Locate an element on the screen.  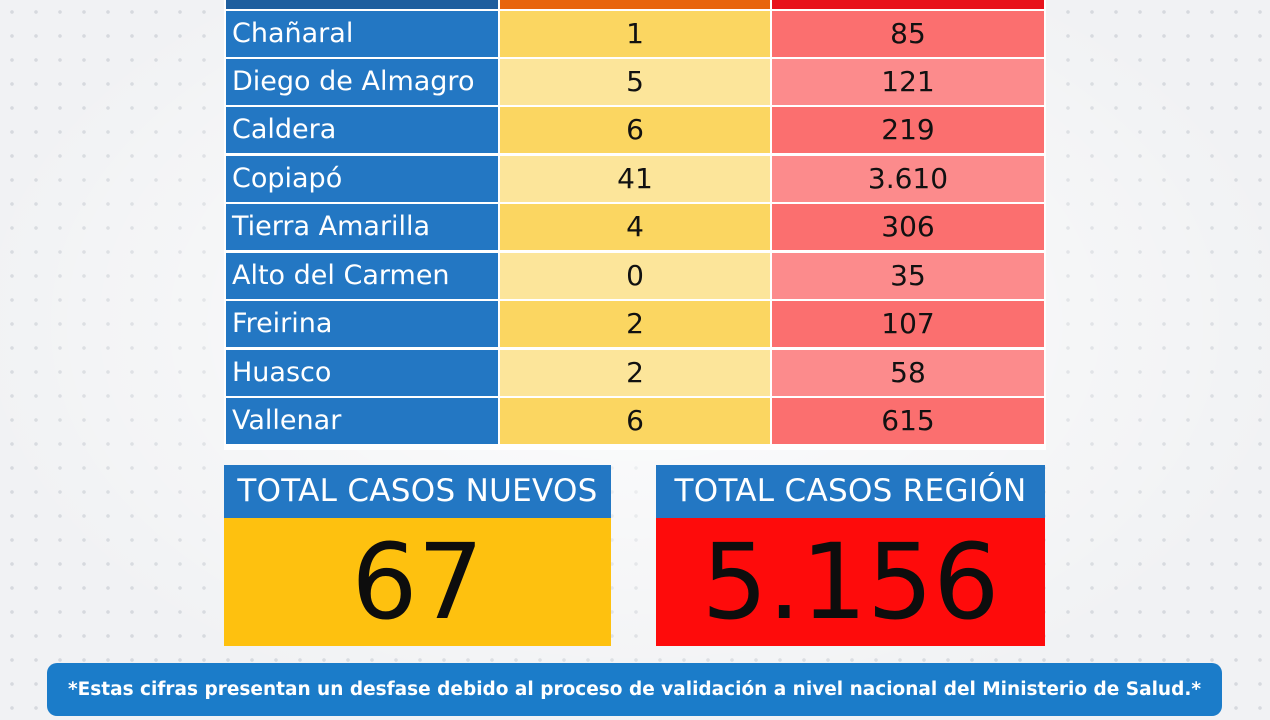
commune-name: Chañaral is located at coordinates (362, 34).